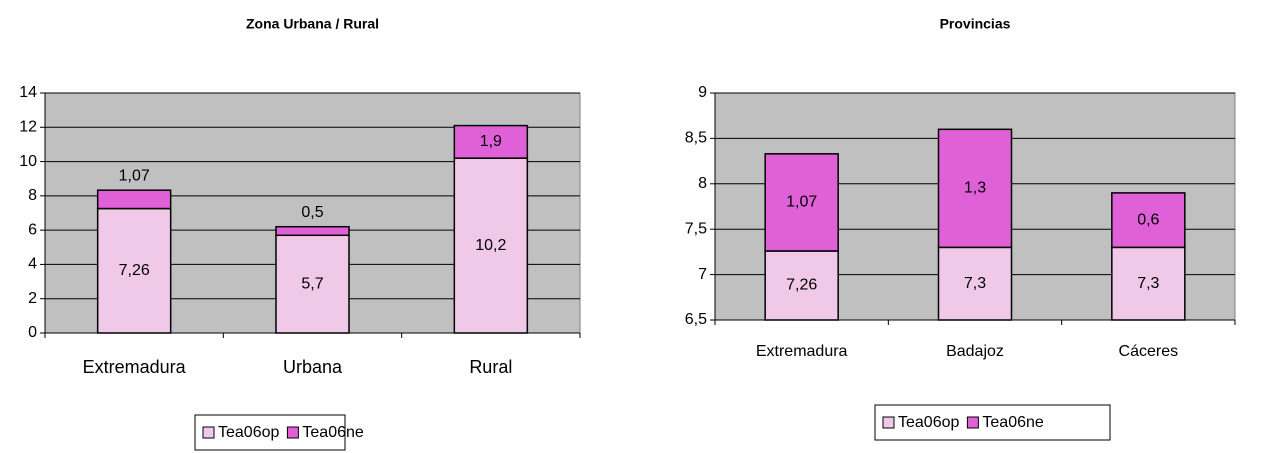 The height and width of the screenshot is (453, 1271). I want to click on y-tick-label: 6,5, so click(696, 319).